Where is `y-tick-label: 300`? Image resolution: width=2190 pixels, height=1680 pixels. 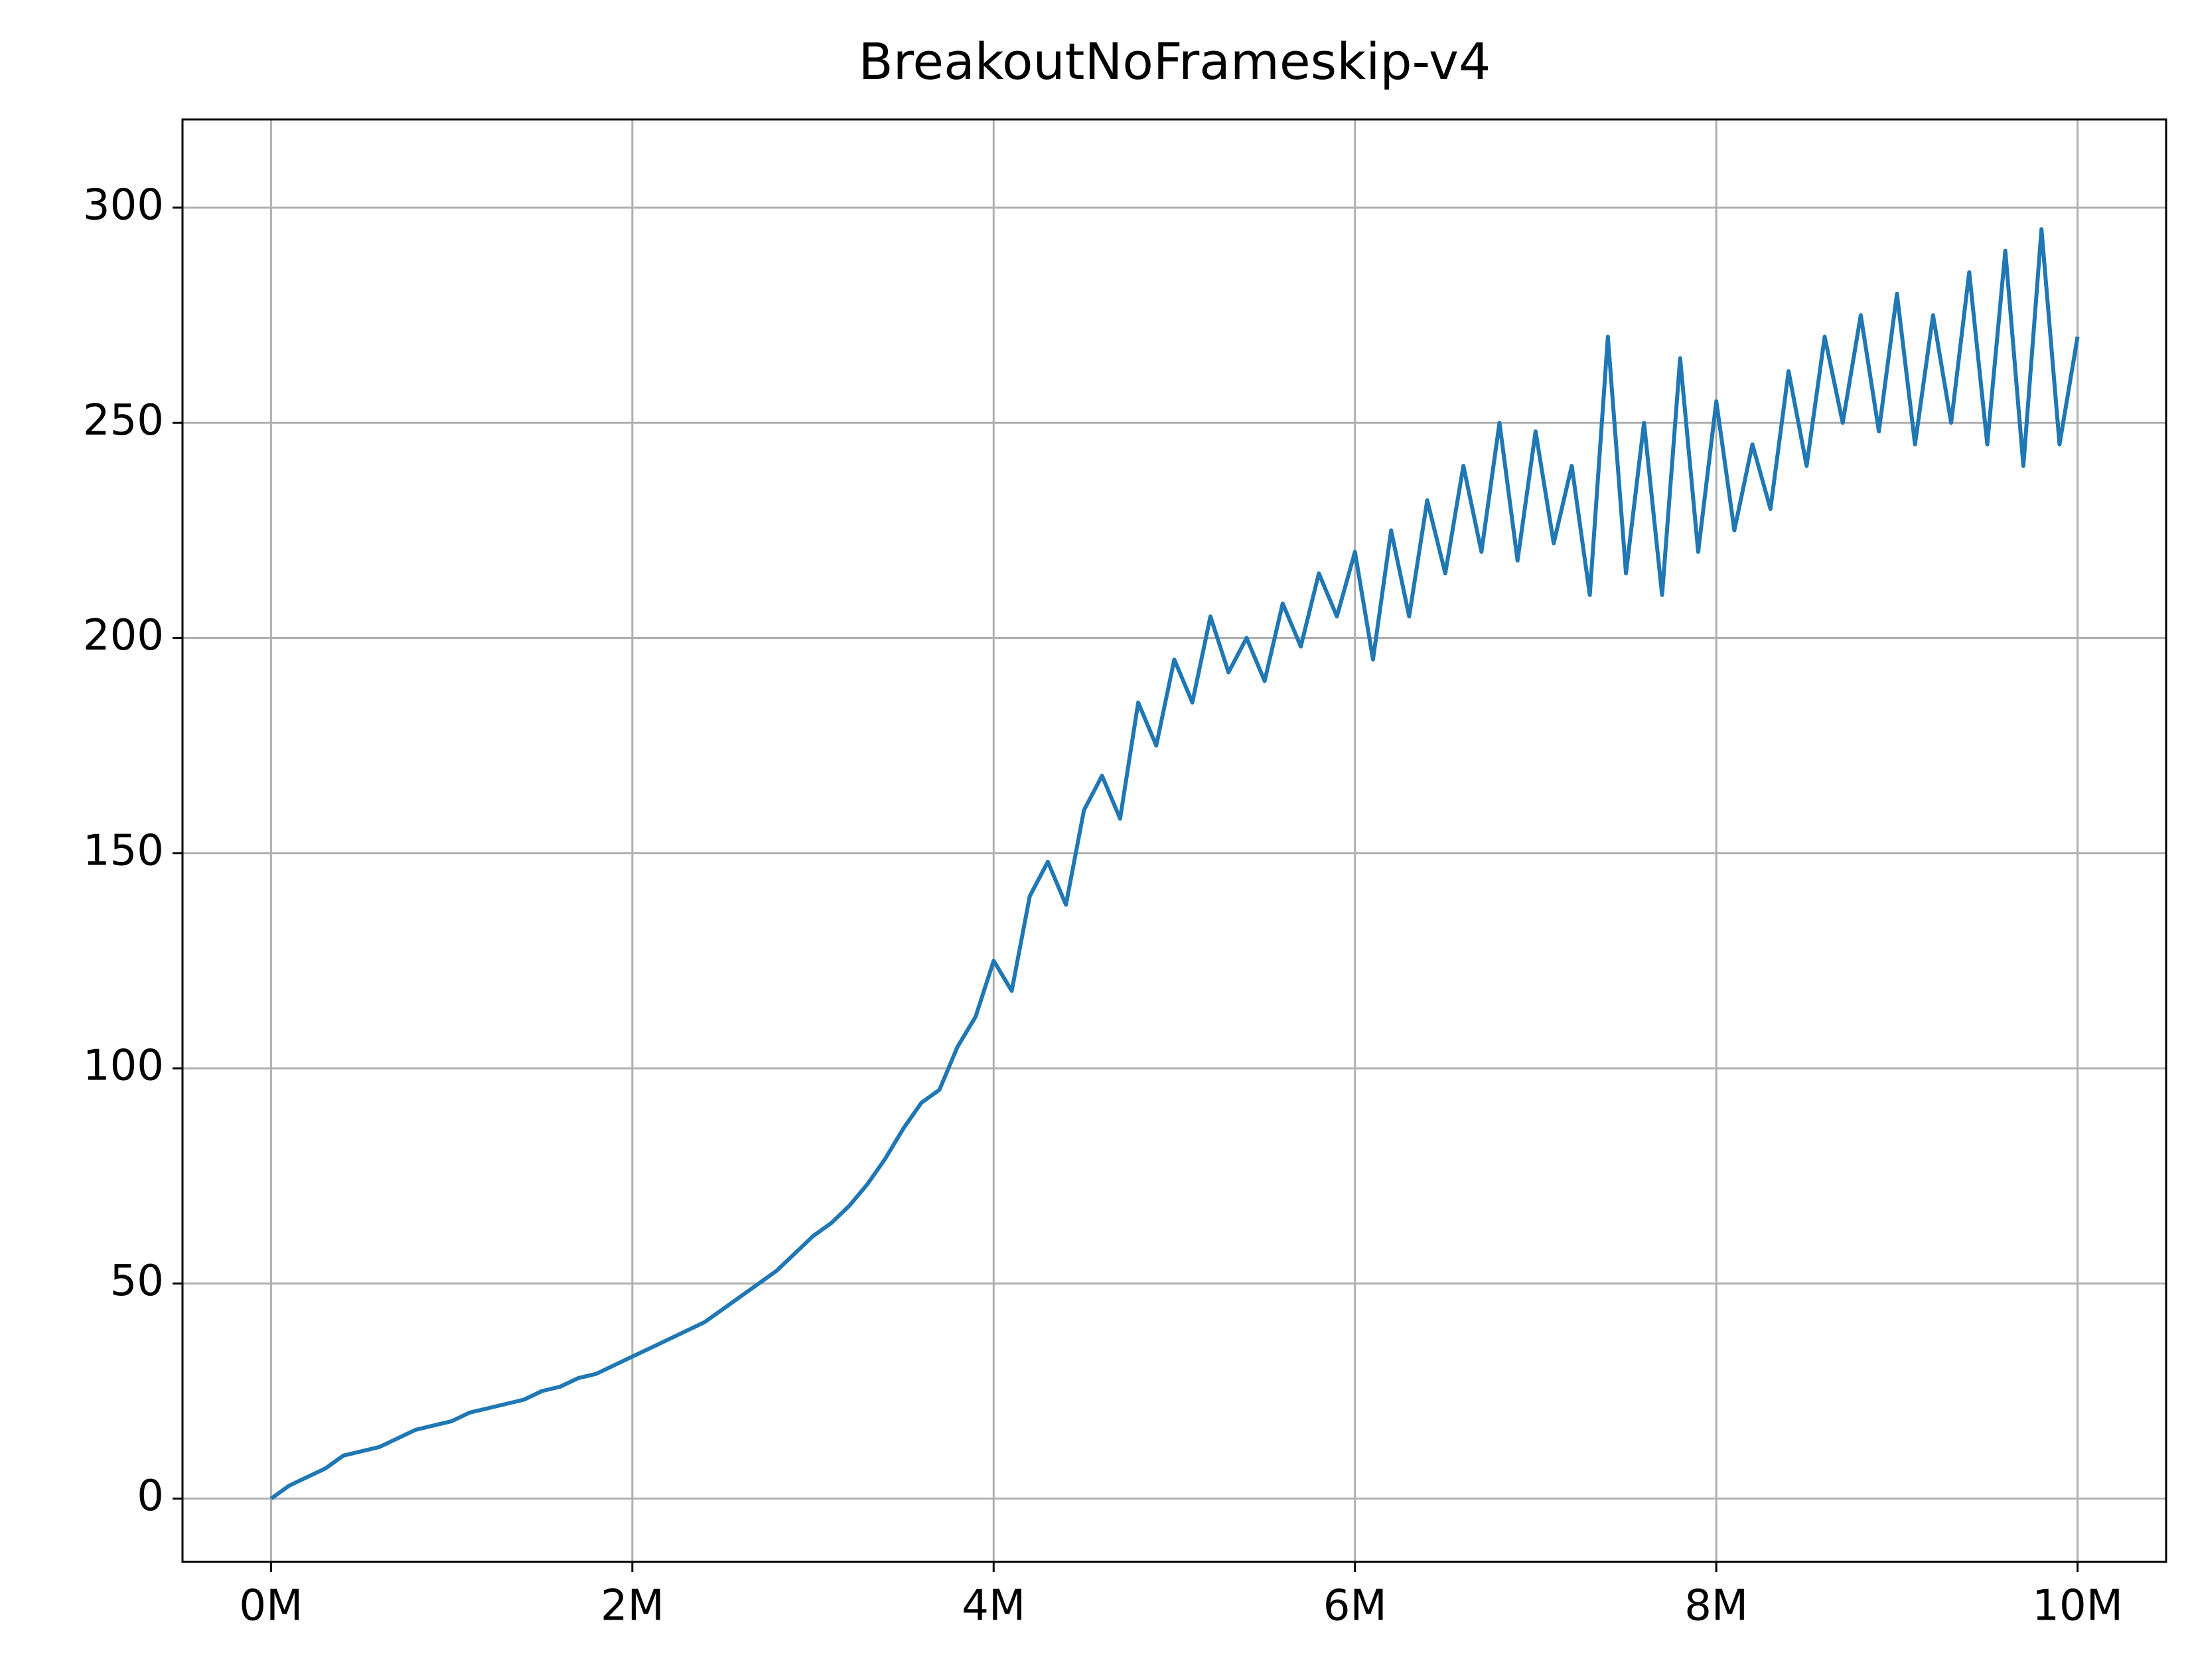 y-tick-label: 300 is located at coordinates (124, 205).